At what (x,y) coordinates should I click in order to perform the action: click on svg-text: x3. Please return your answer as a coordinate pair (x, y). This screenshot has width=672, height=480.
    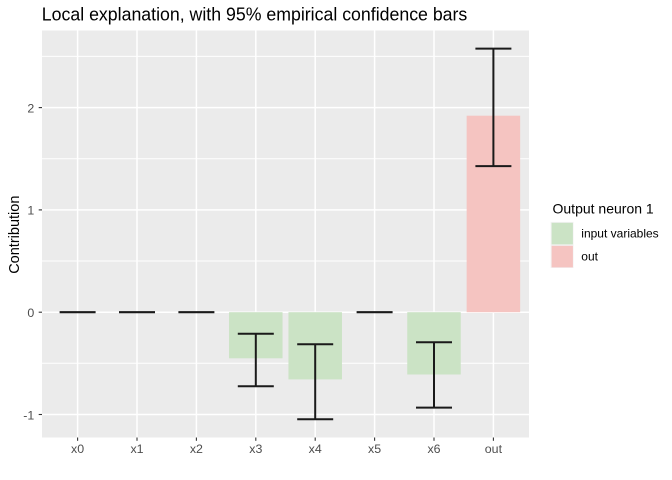
    Looking at the image, I should click on (255, 449).